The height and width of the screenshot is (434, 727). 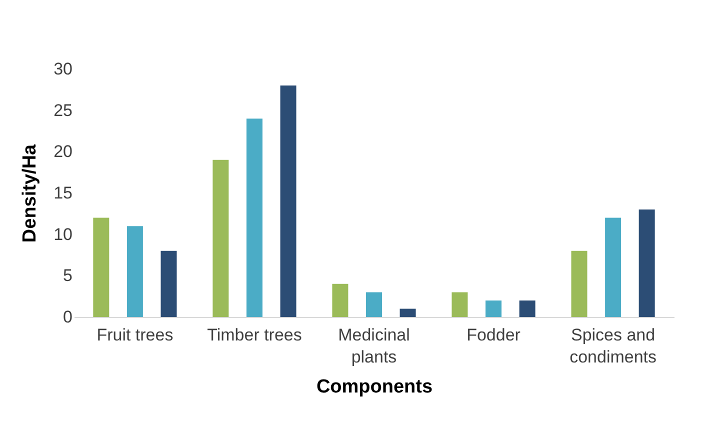 I want to click on x-axis-title: Components, so click(x=374, y=387).